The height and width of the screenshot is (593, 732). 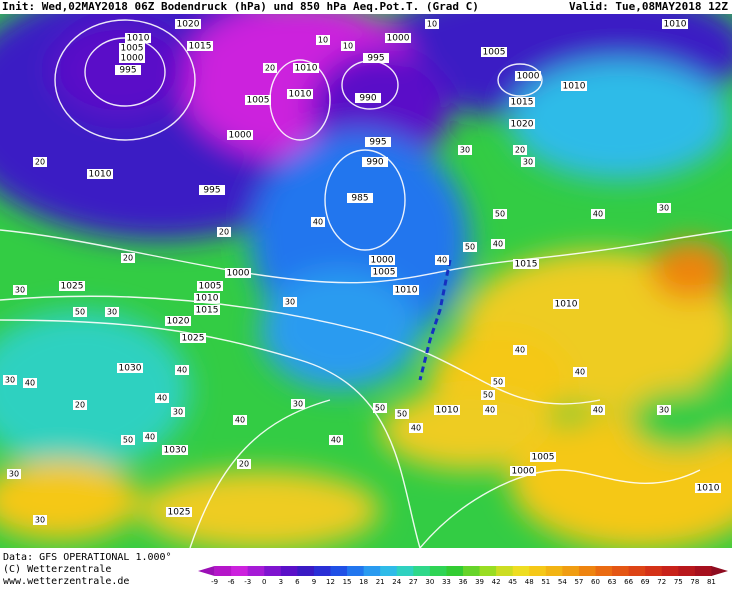 I want to click on scale-label: 78, so click(x=694, y=582).